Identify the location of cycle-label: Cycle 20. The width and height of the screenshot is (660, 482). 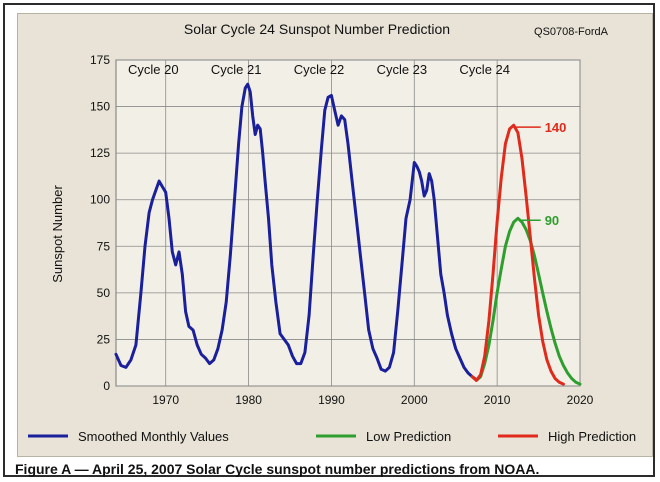
(153, 69).